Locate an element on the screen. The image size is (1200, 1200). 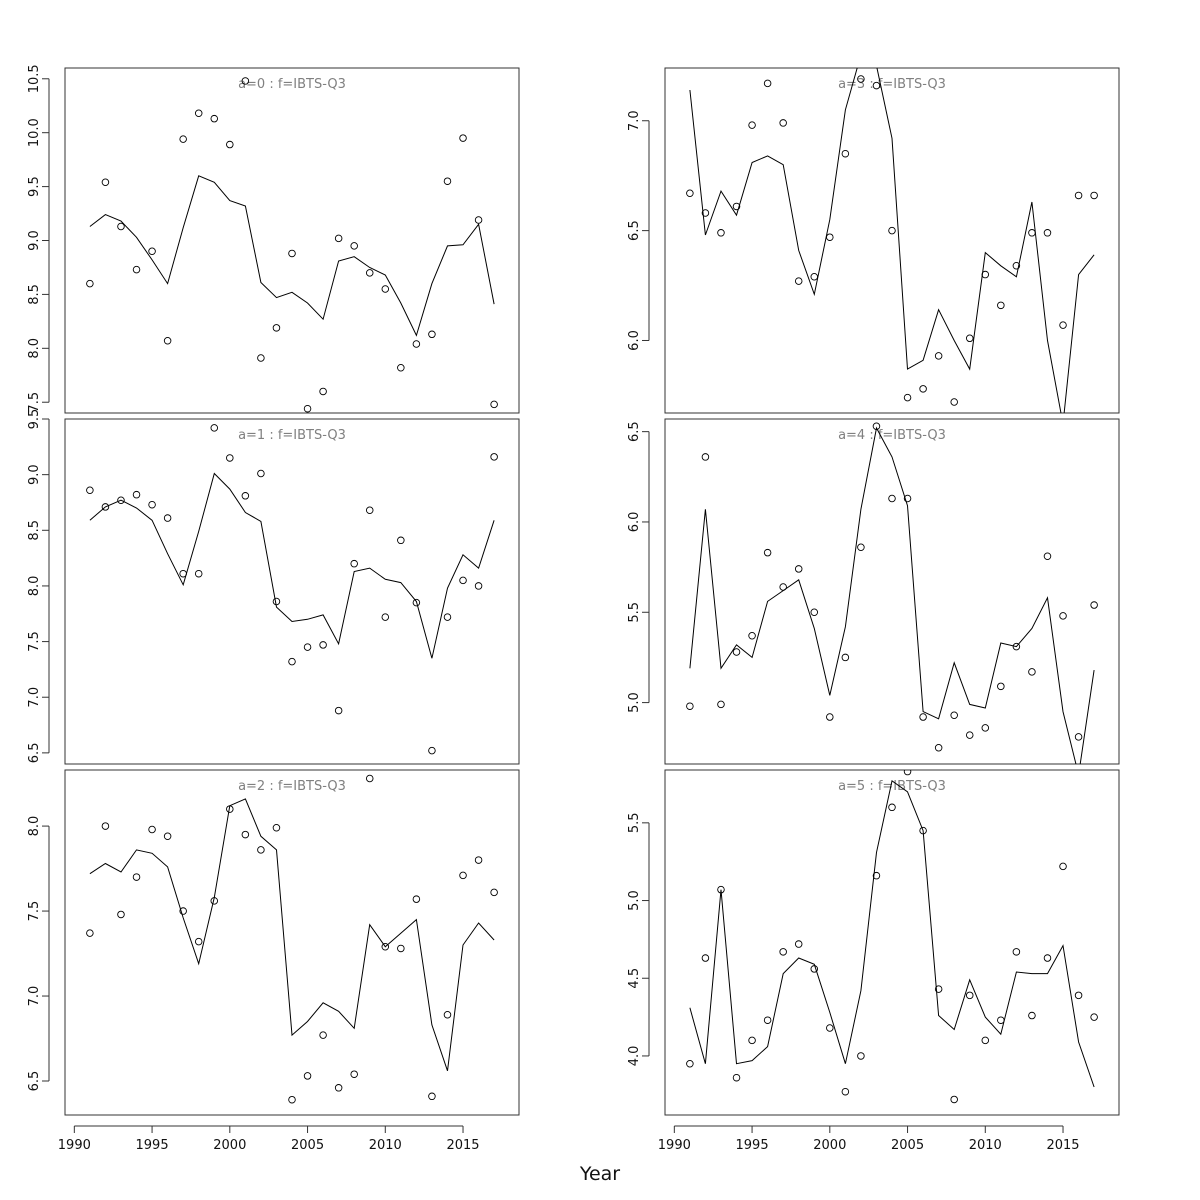
y-tick-label: 10.0 is located at coordinates (34, 132).